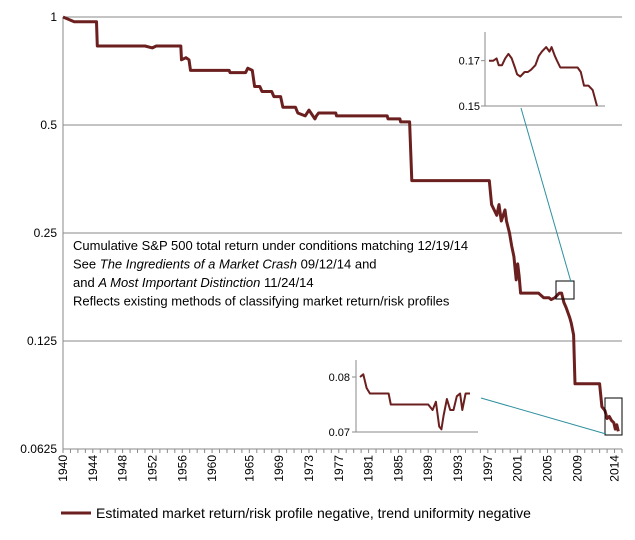 The height and width of the screenshot is (540, 635). Describe the element at coordinates (178, 282) in the screenshot. I see `annotation-text-part: A Most Important Distinction` at that location.